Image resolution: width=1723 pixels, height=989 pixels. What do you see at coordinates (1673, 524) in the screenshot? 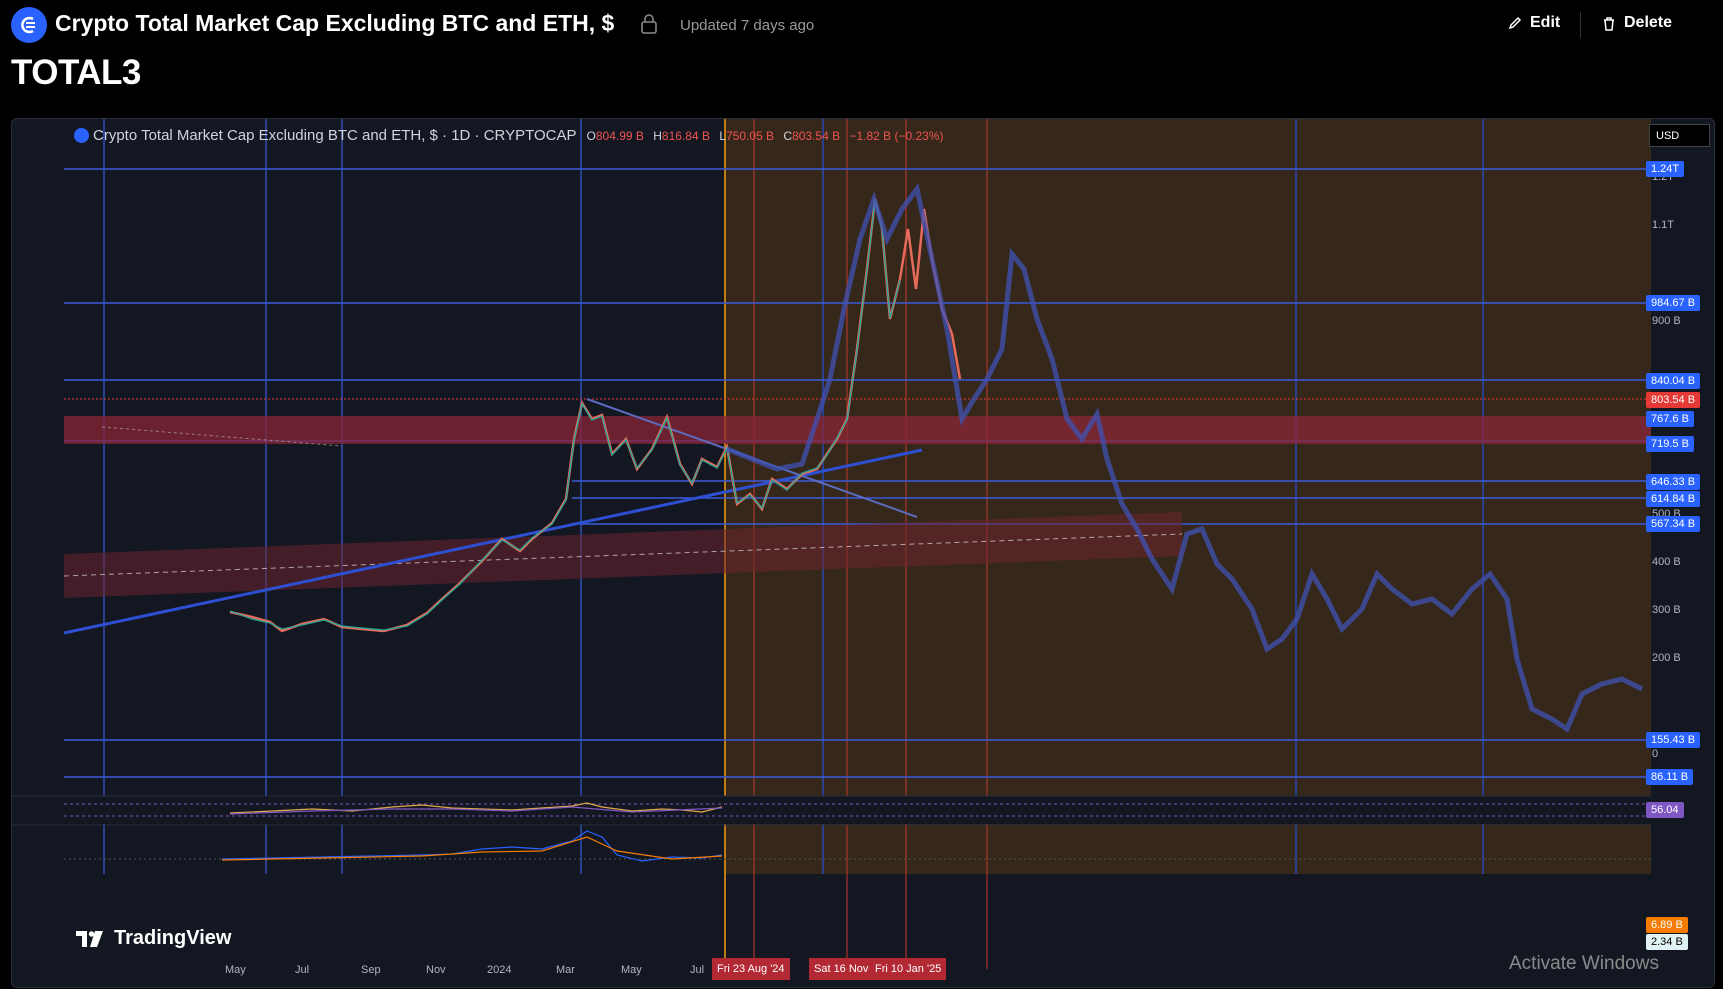
I see `price-level-tag: 567.34 B` at bounding box center [1673, 524].